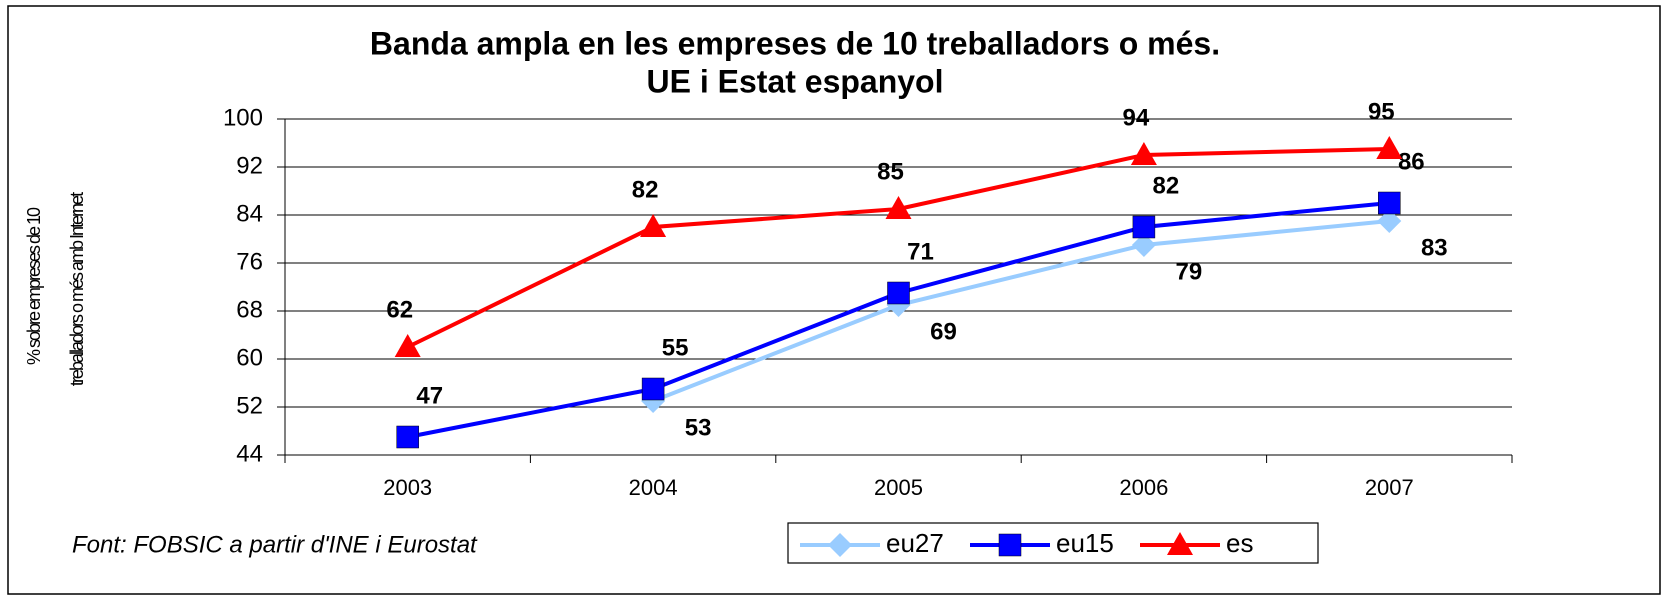 This screenshot has width=1665, height=597. I want to click on data-label: 95, so click(1381, 111).